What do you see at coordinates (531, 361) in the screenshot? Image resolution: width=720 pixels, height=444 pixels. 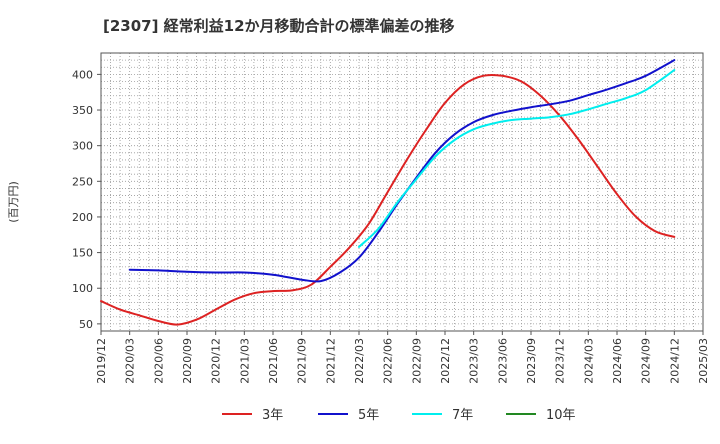 I see `x-tick-label: 2023/09` at bounding box center [531, 361].